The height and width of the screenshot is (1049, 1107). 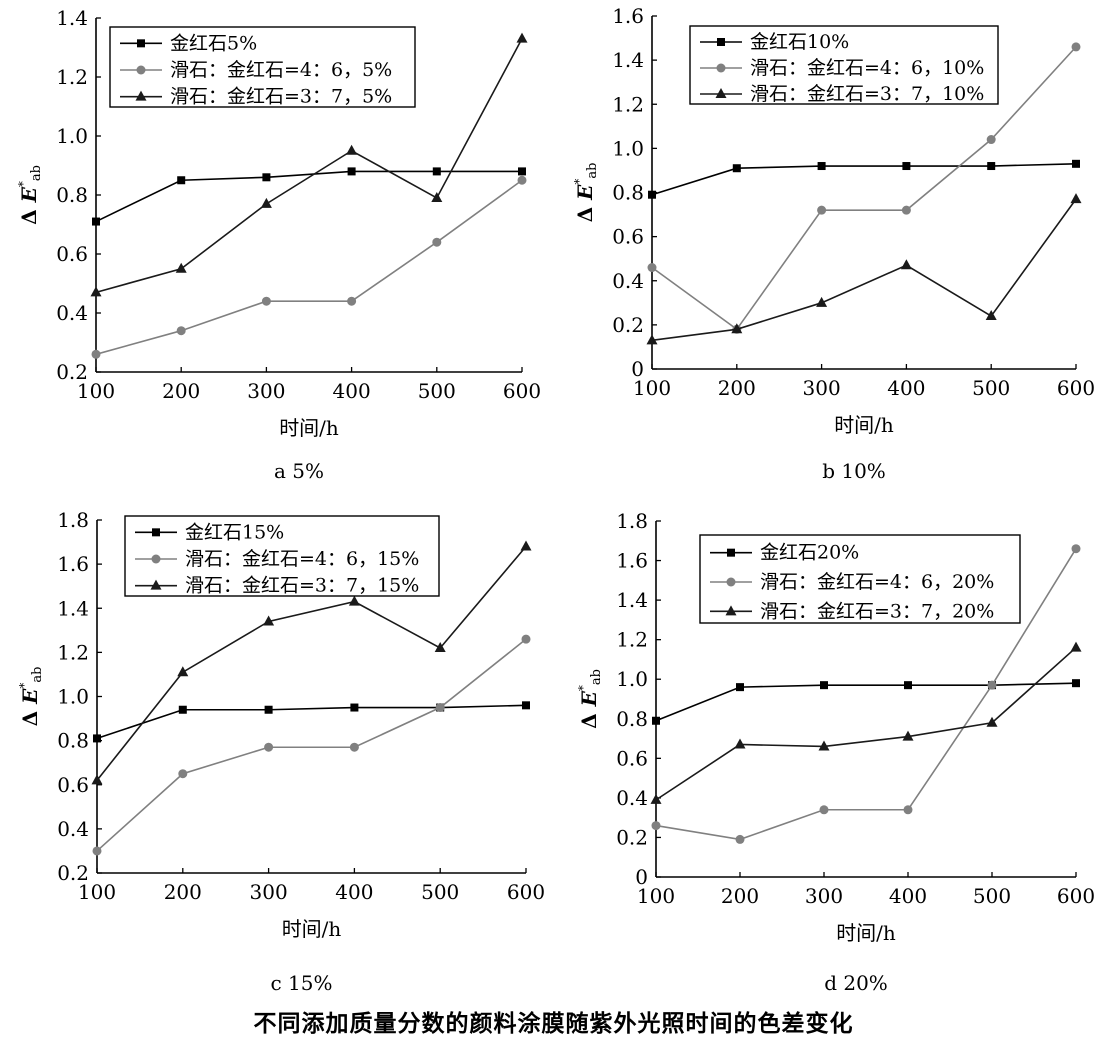 What do you see at coordinates (299, 471) in the screenshot?
I see `subplot-caption: a 5%` at bounding box center [299, 471].